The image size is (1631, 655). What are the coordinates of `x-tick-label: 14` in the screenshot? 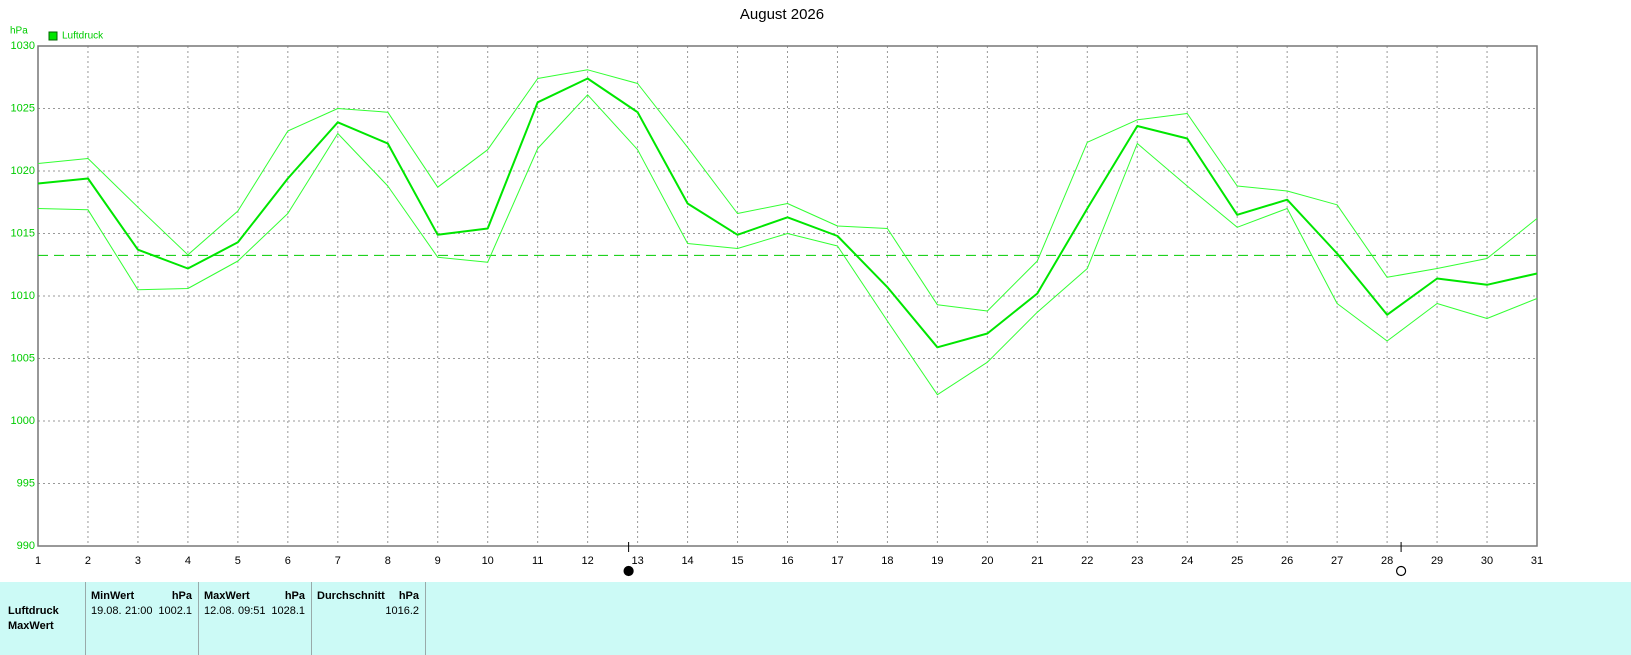 It's located at (687, 561).